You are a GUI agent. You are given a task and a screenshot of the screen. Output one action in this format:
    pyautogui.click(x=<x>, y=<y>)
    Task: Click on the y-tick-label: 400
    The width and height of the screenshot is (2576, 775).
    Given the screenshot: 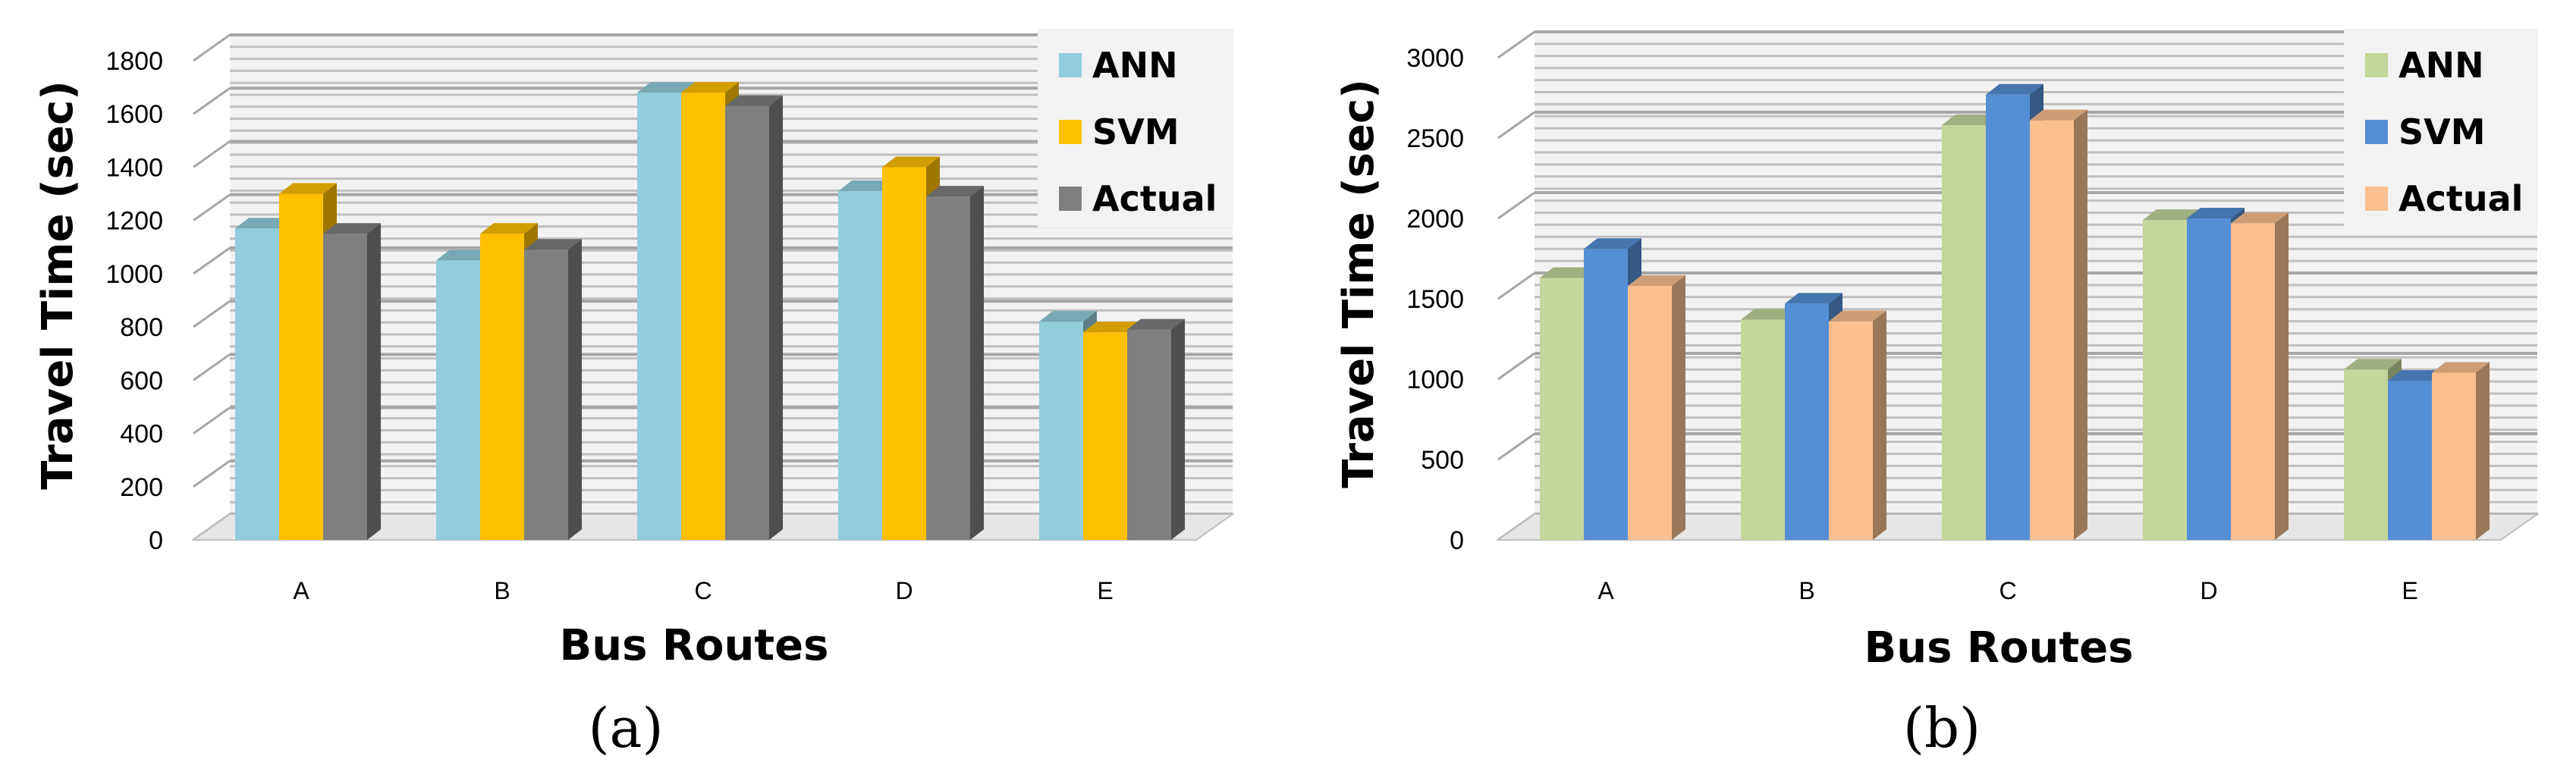 What is the action you would take?
    pyautogui.click(x=141, y=434)
    